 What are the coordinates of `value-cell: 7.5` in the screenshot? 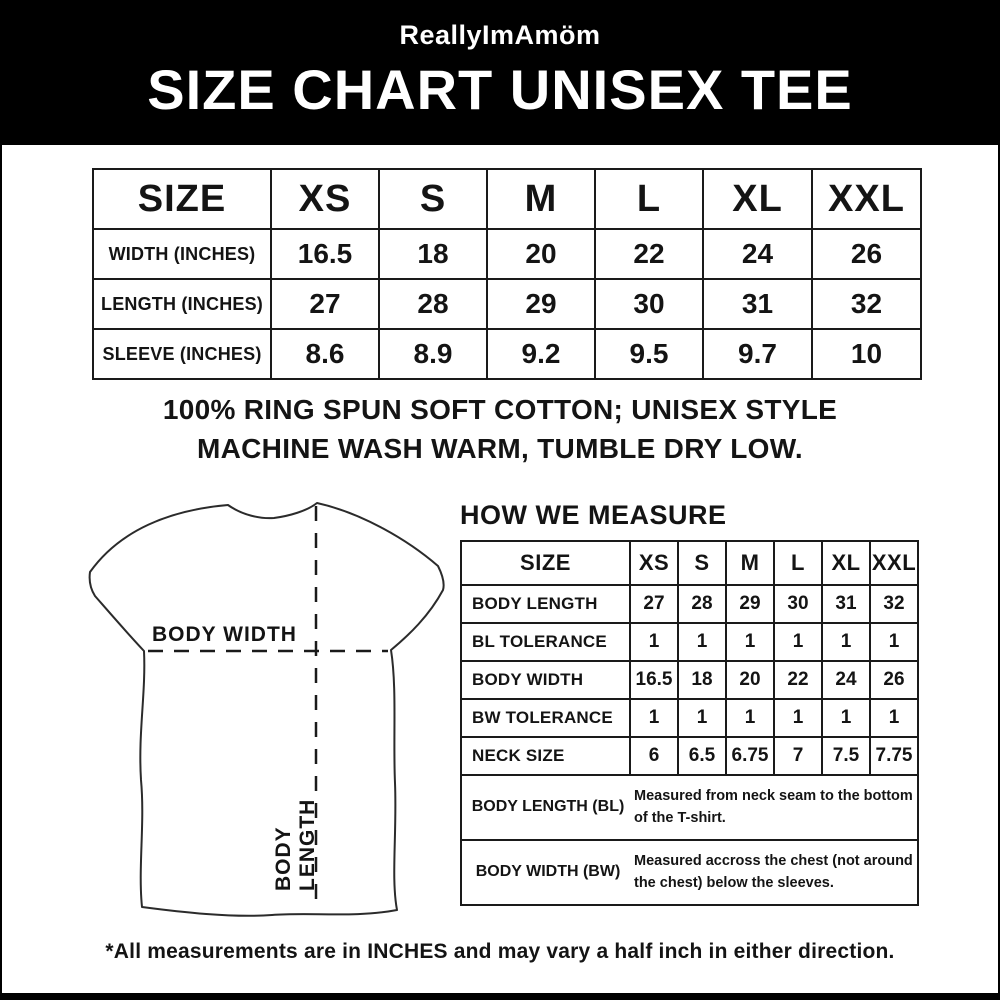 It's located at (846, 756).